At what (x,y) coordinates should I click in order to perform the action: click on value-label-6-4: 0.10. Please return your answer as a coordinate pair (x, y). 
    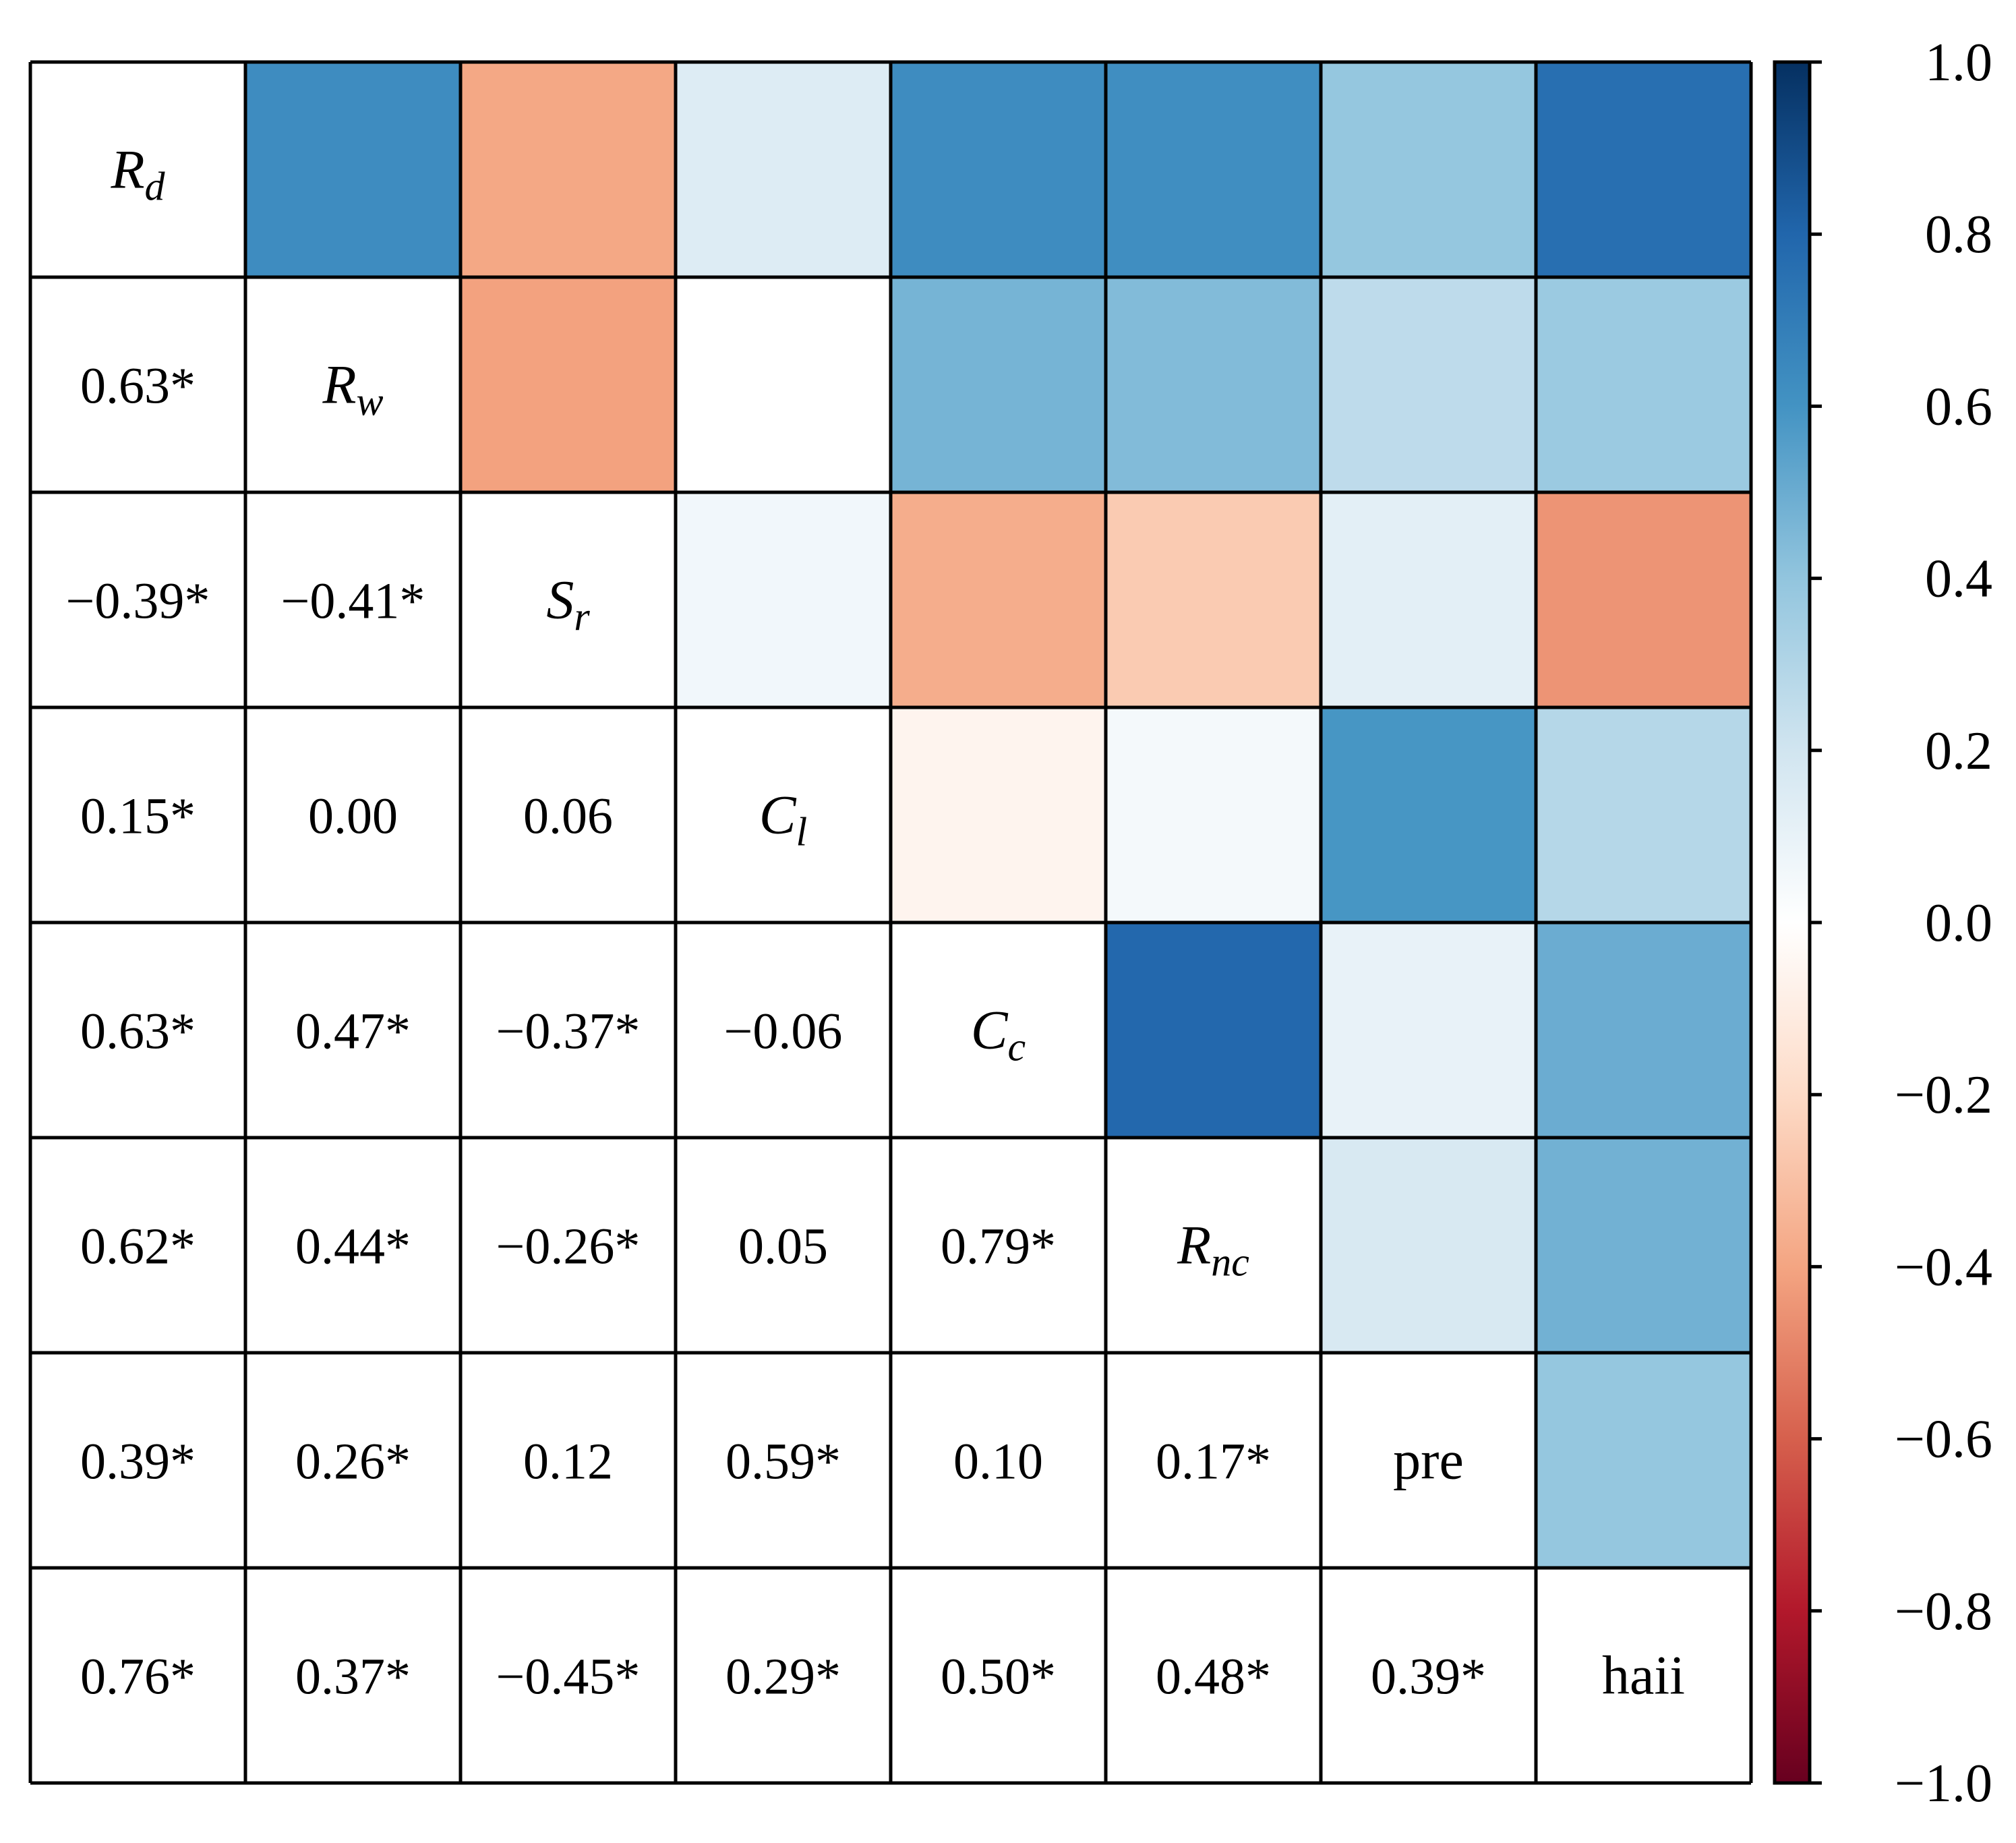
    Looking at the image, I should click on (998, 1462).